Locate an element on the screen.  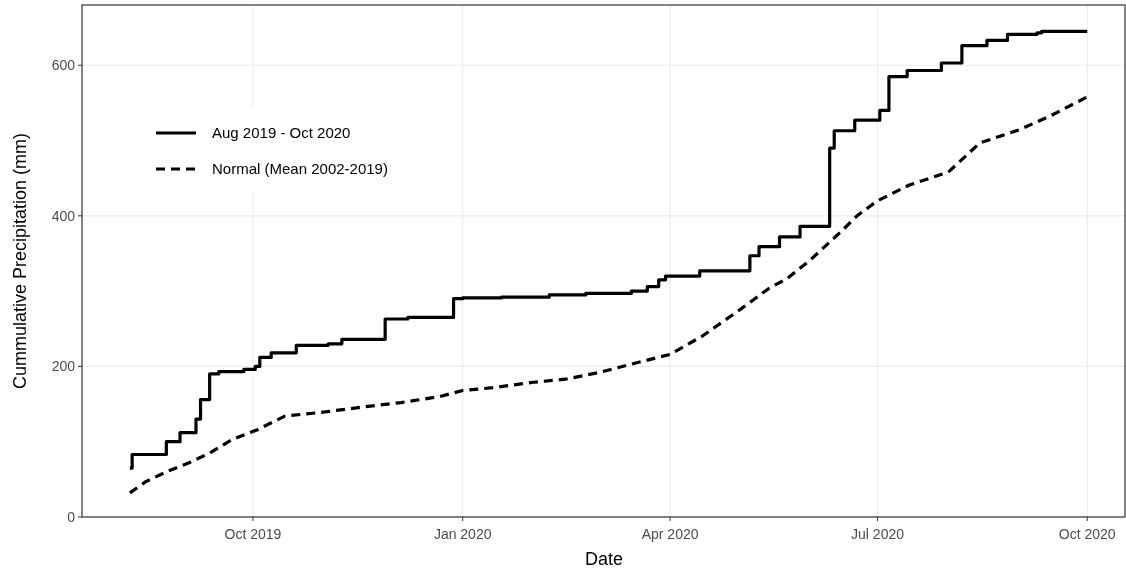
y-tick-label: 0 is located at coordinates (71, 517).